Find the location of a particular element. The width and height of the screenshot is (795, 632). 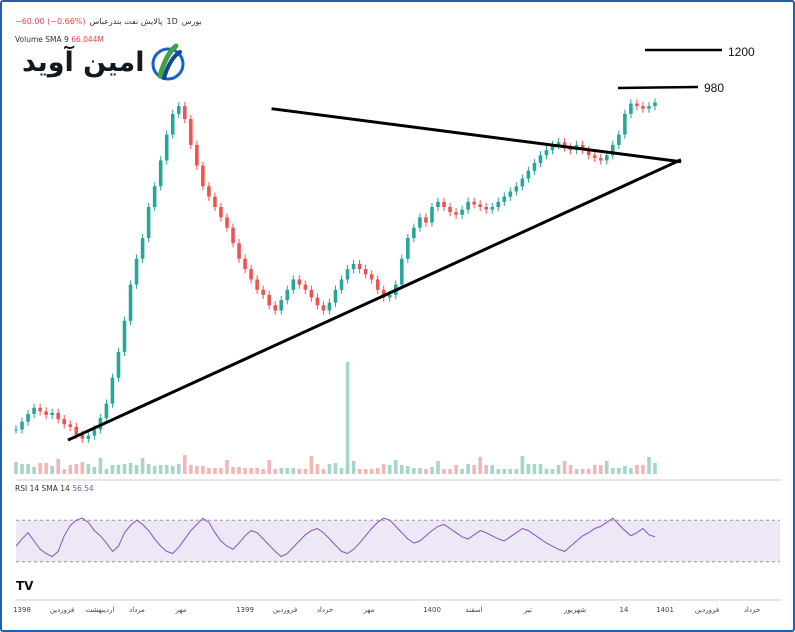

level-1200-label: 1200 is located at coordinates (741, 52).